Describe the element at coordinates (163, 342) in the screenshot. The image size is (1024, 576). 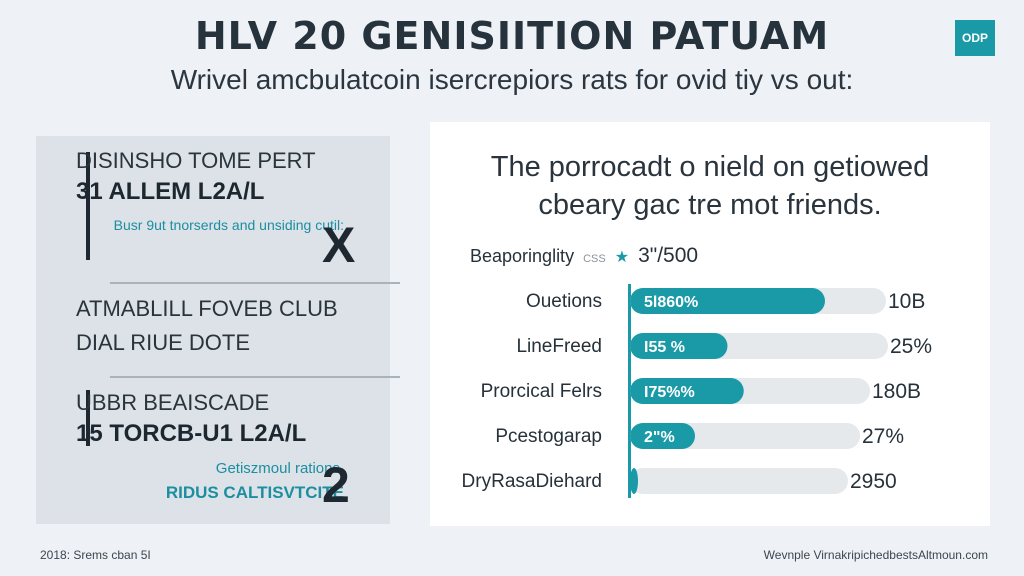
I see `section2-line2: DIAL RIUE DOTE` at that location.